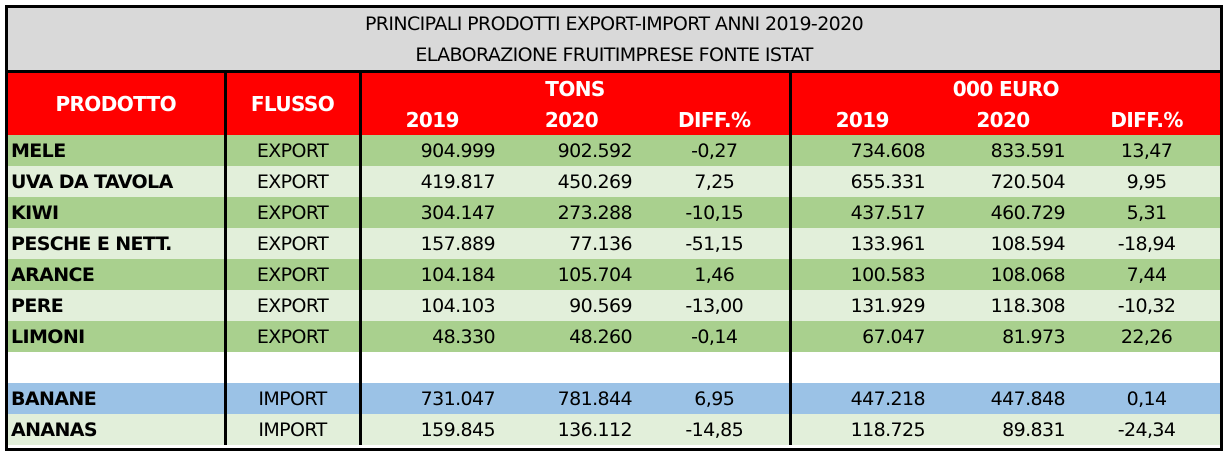 This screenshot has height=455, width=1228. What do you see at coordinates (574, 87) in the screenshot?
I see `header-tons: TONS` at bounding box center [574, 87].